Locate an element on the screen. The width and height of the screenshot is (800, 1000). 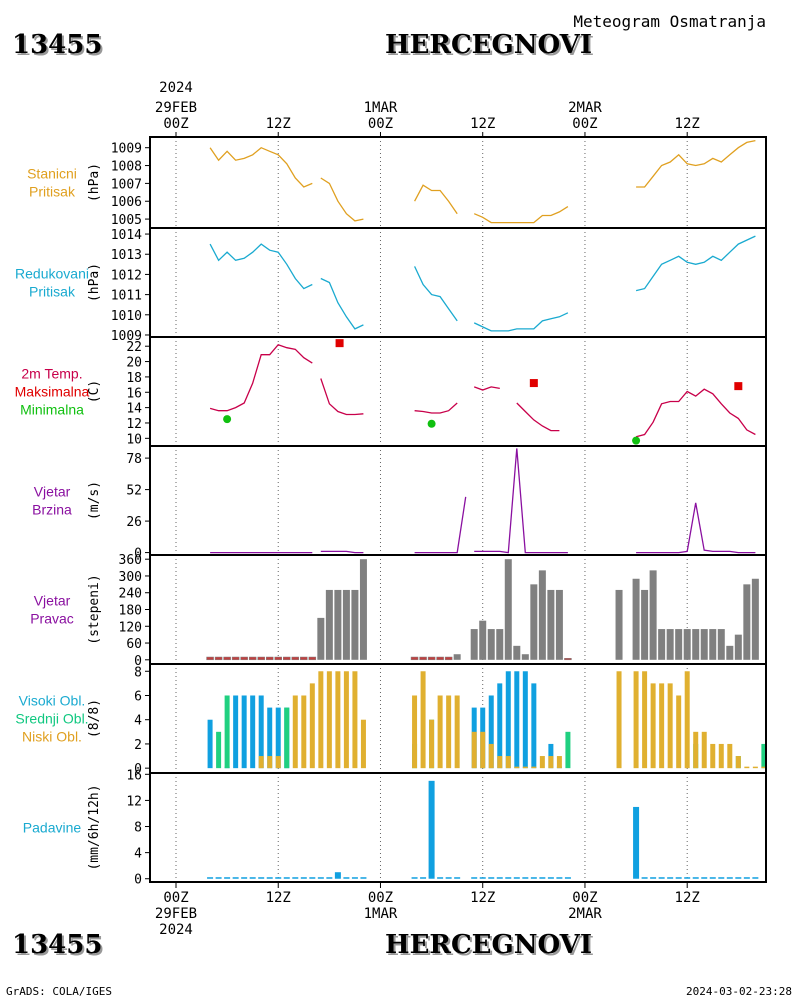
wind-speed-panel is located at coordinates (456, 500).